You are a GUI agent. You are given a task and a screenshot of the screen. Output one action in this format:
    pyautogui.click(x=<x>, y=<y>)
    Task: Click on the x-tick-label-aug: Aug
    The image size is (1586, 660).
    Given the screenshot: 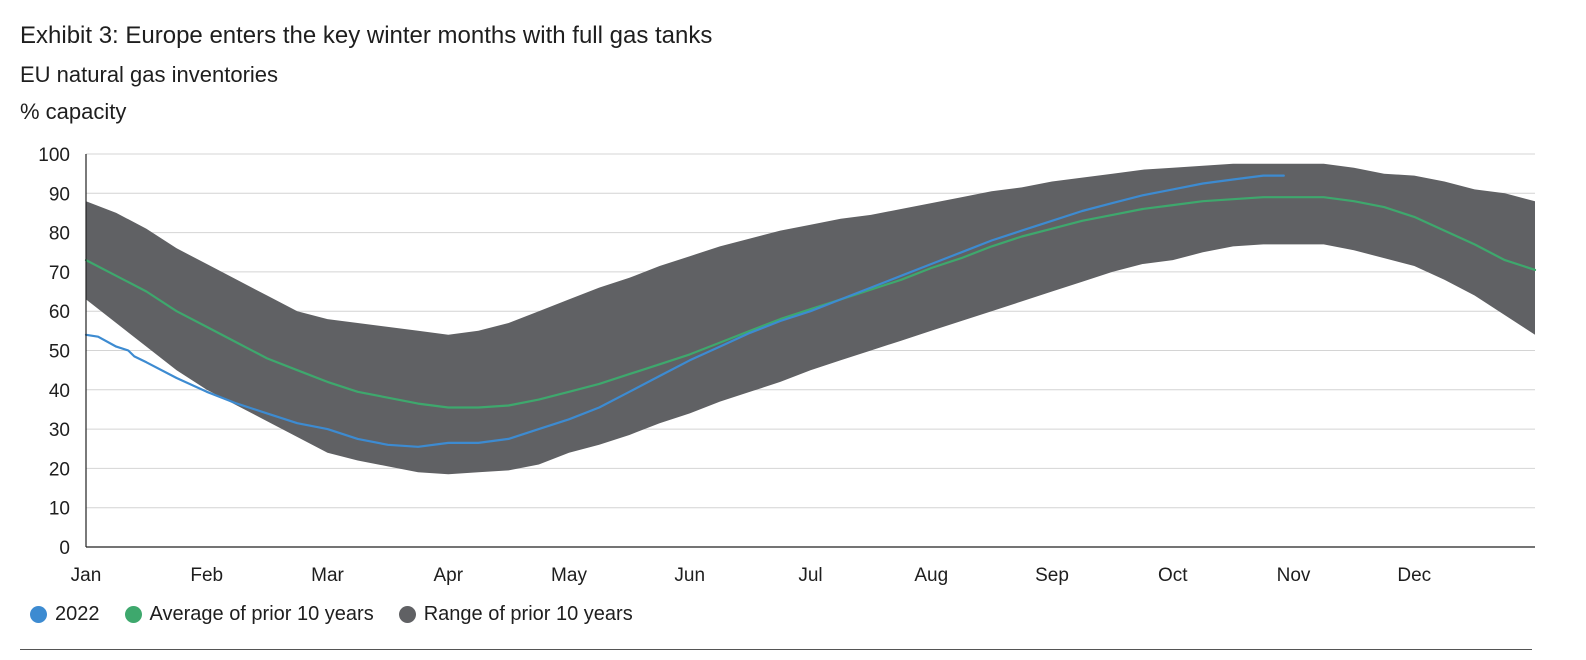 What is the action you would take?
    pyautogui.click(x=931, y=575)
    